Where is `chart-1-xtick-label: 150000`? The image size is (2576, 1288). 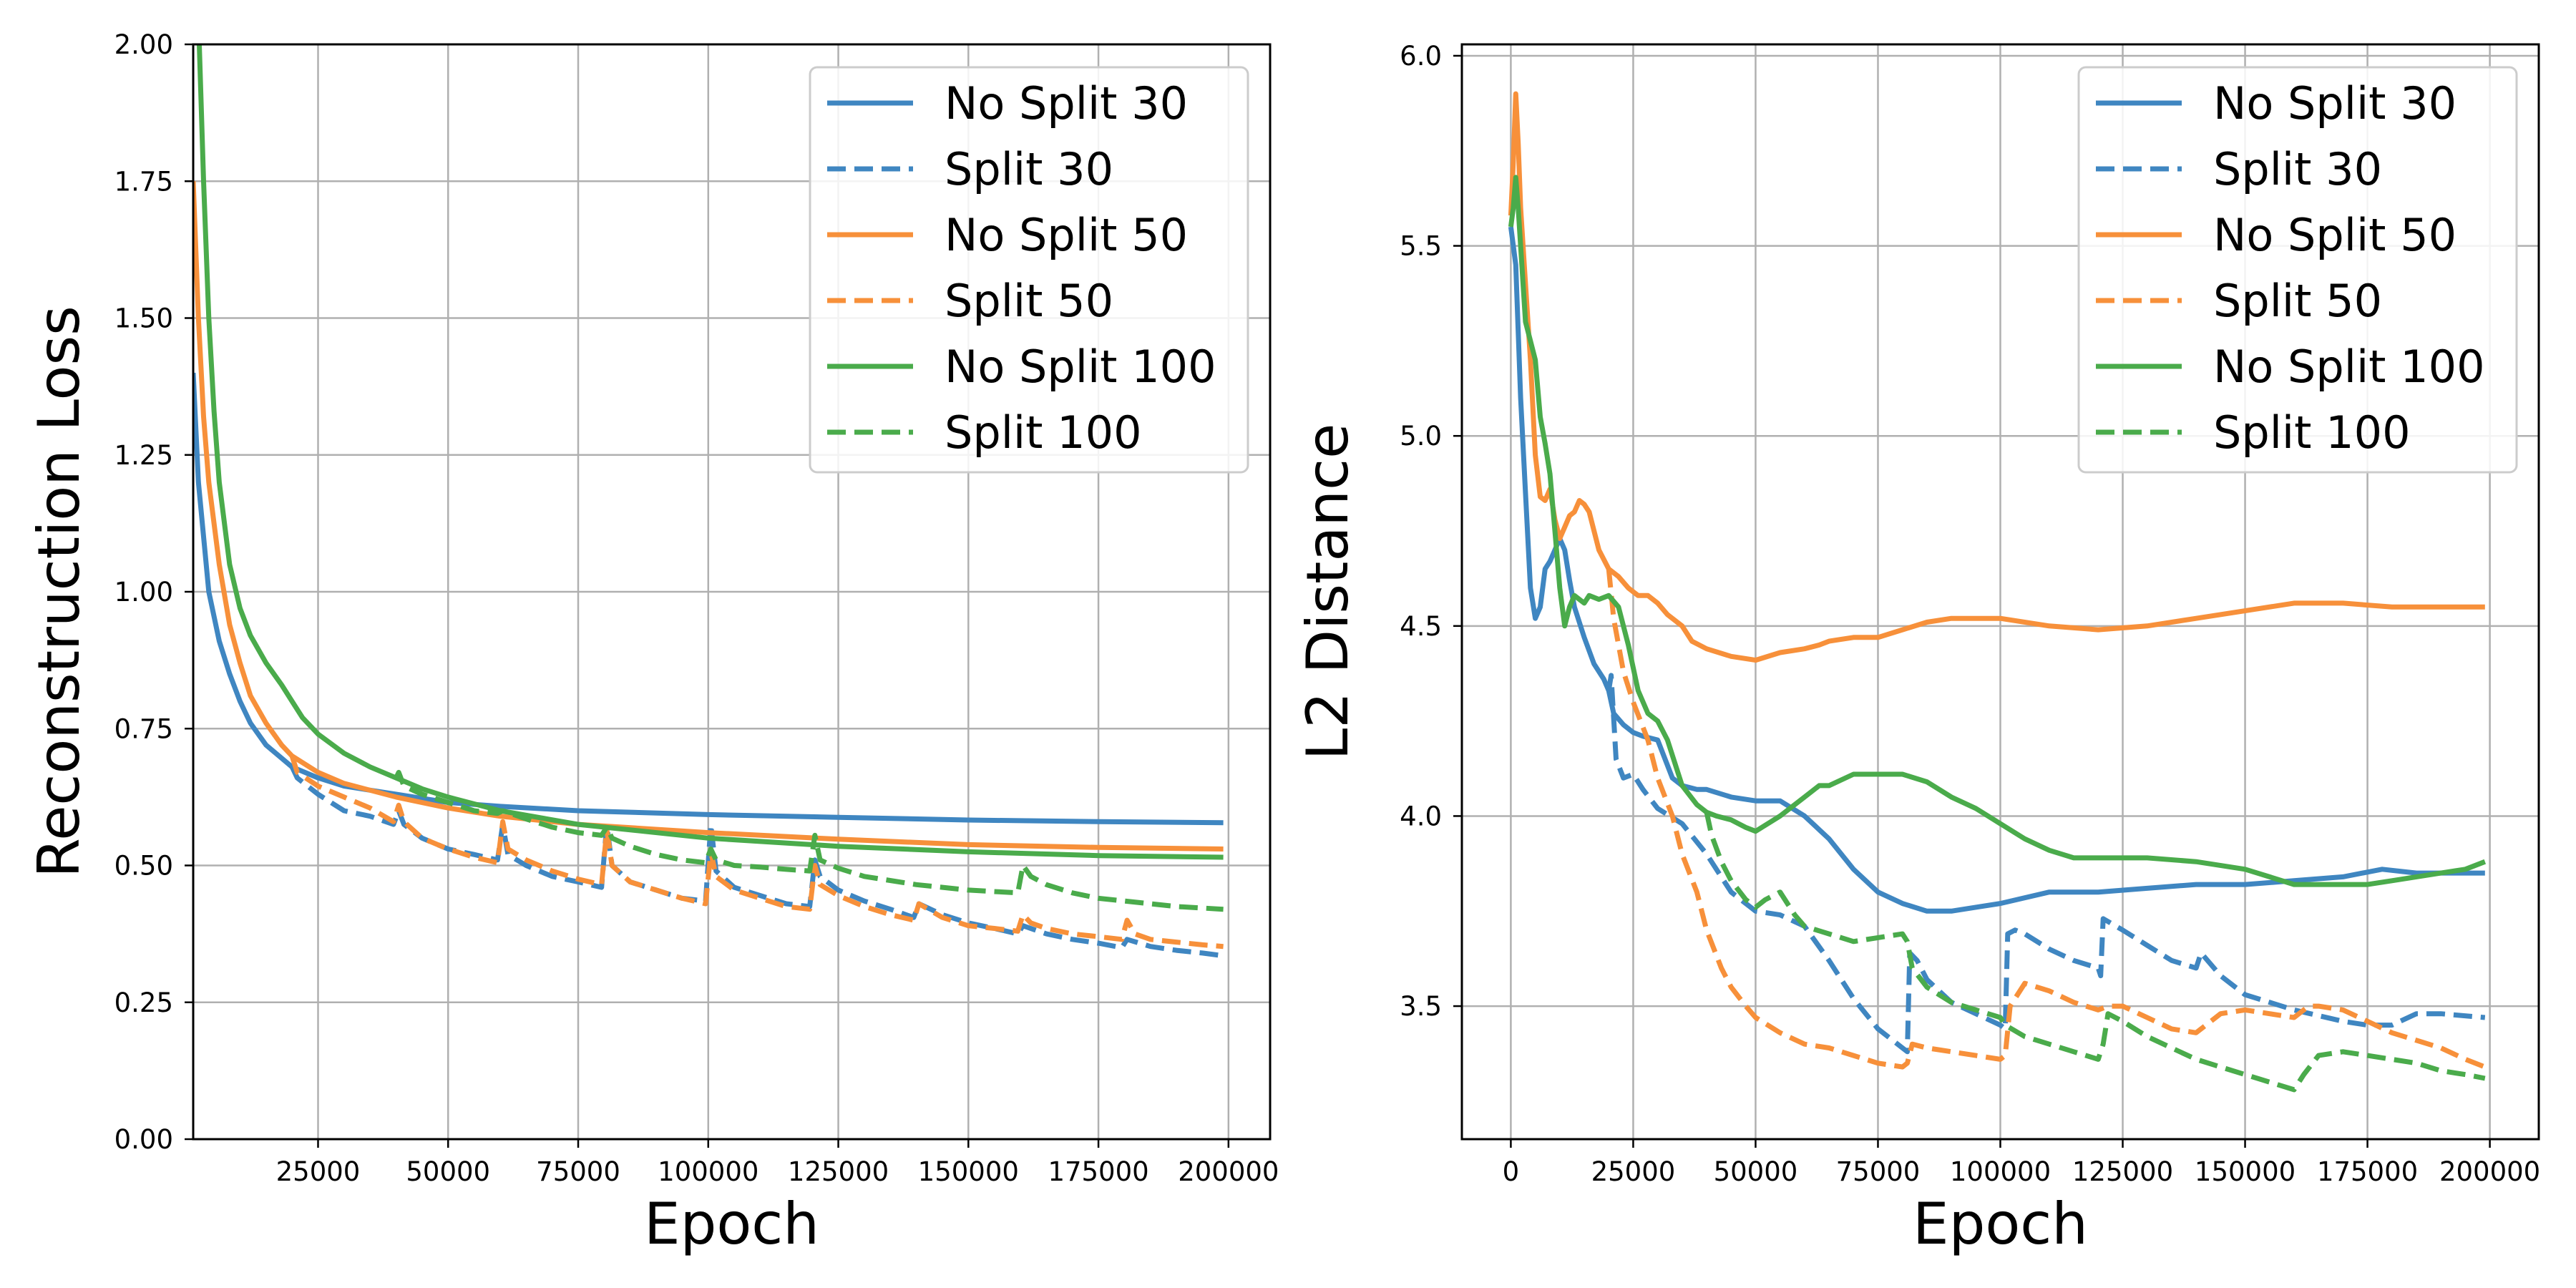
chart-1-xtick-label: 150000 is located at coordinates (968, 1171).